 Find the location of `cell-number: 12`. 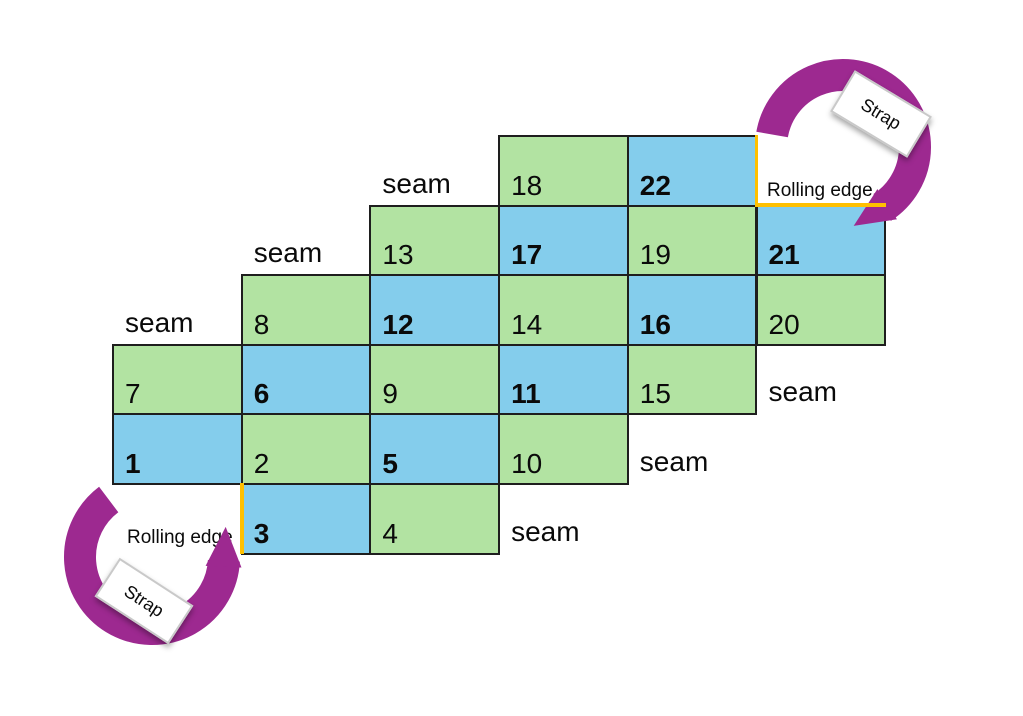

cell-number: 12 is located at coordinates (398, 324).